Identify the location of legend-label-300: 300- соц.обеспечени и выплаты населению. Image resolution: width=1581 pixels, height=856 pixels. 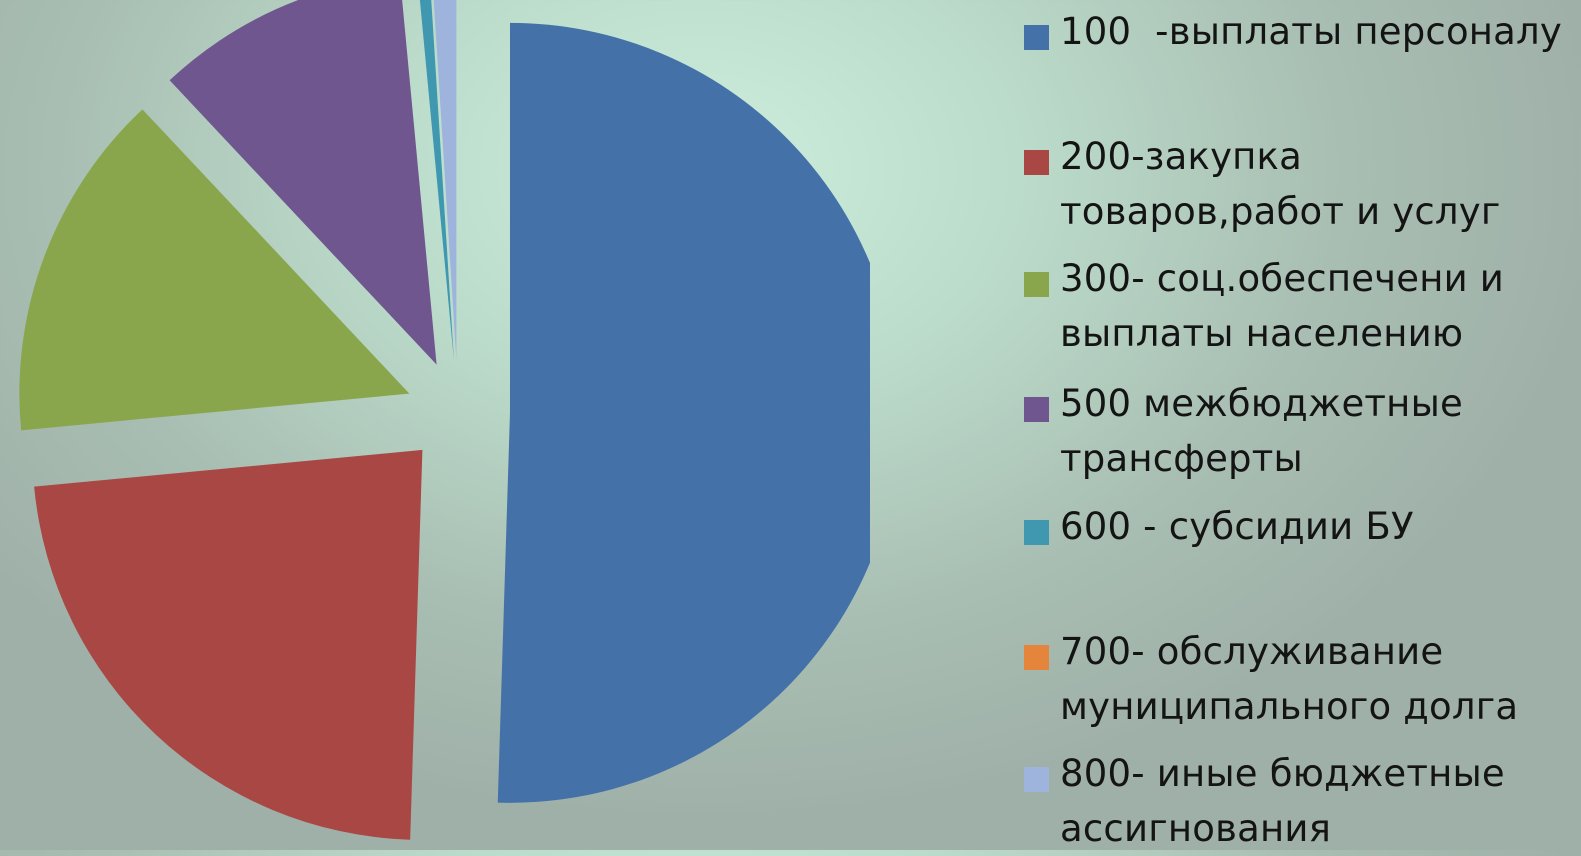
(1288, 306).